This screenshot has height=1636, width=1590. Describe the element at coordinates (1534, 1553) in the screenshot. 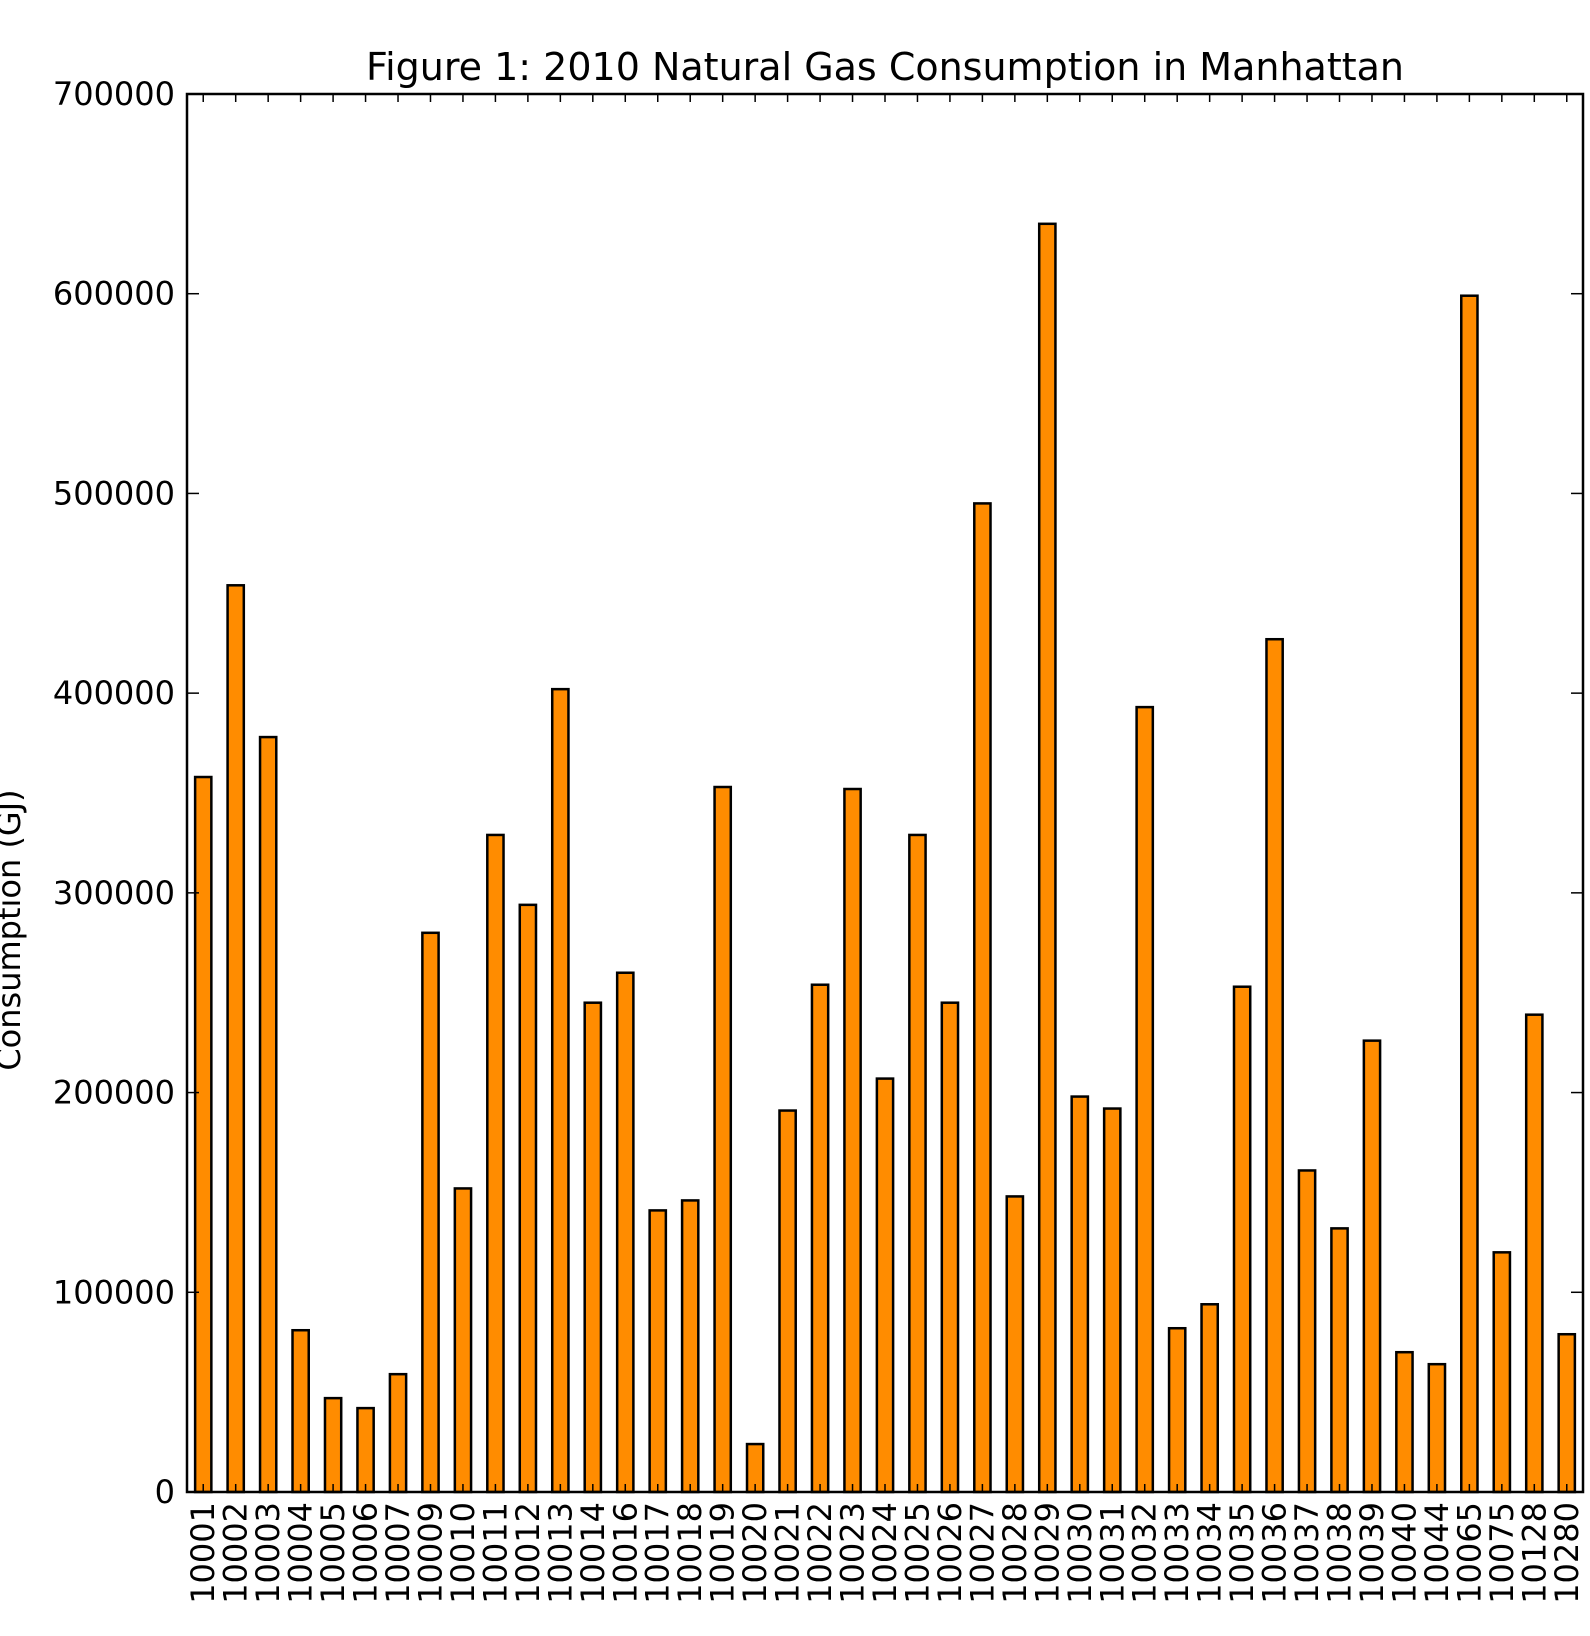

I see `x-tick-label: 10128` at that location.